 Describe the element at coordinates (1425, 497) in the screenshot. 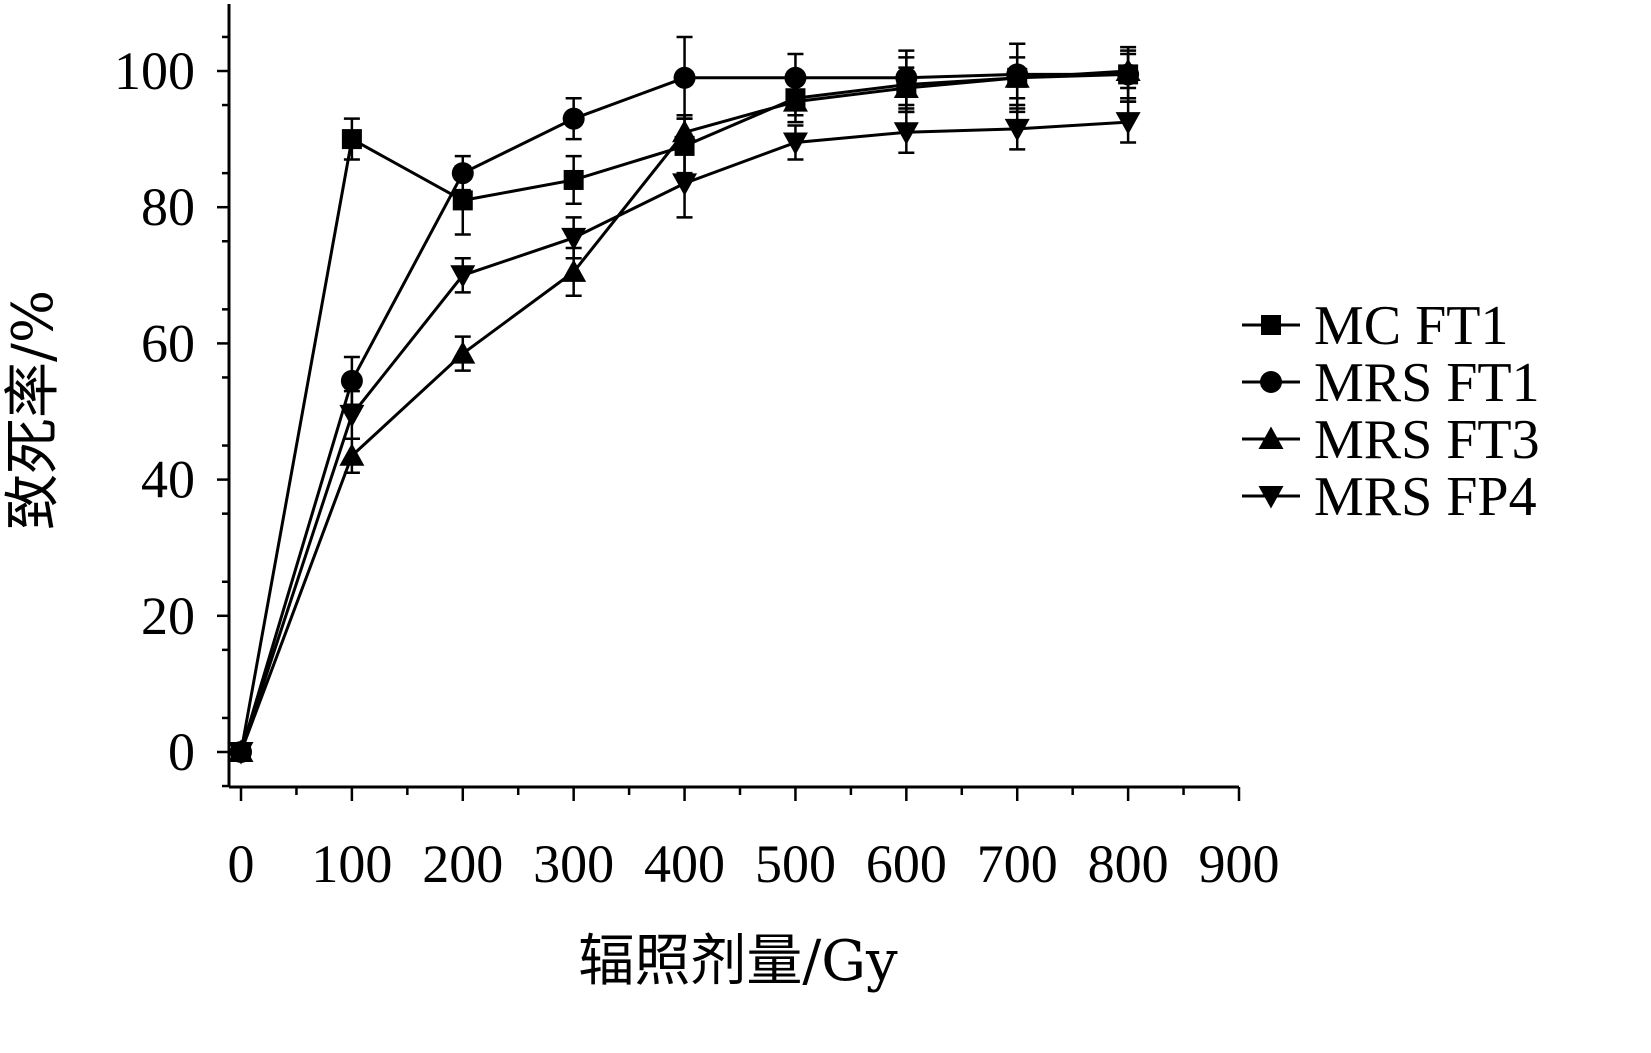

I see `legend-label: MRS FP4` at that location.